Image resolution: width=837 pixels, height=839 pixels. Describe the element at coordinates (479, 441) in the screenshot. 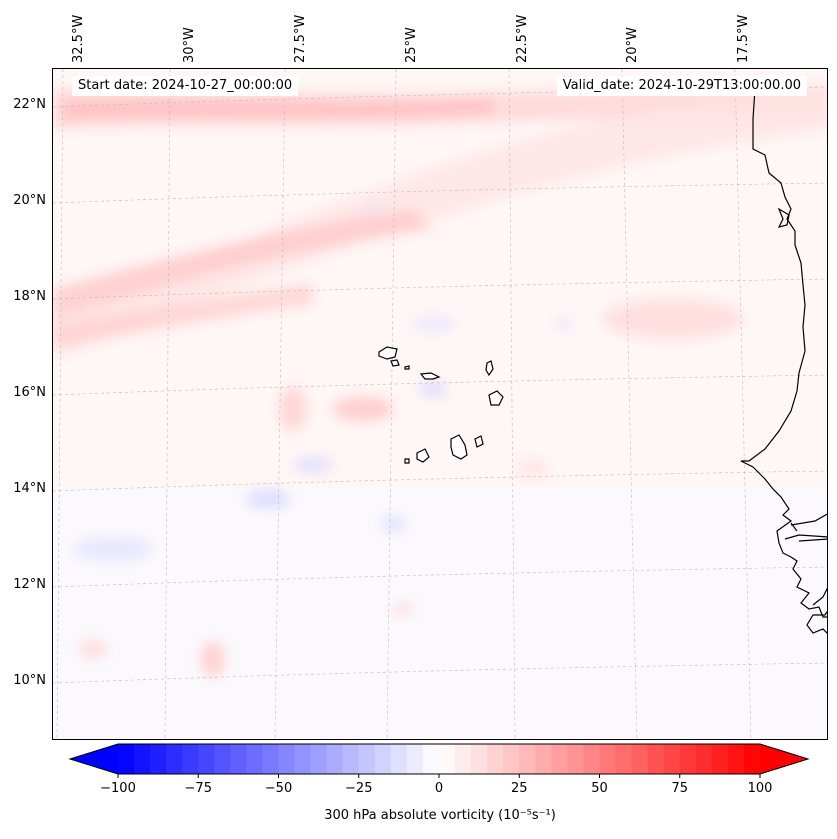

I see `island-maio` at that location.